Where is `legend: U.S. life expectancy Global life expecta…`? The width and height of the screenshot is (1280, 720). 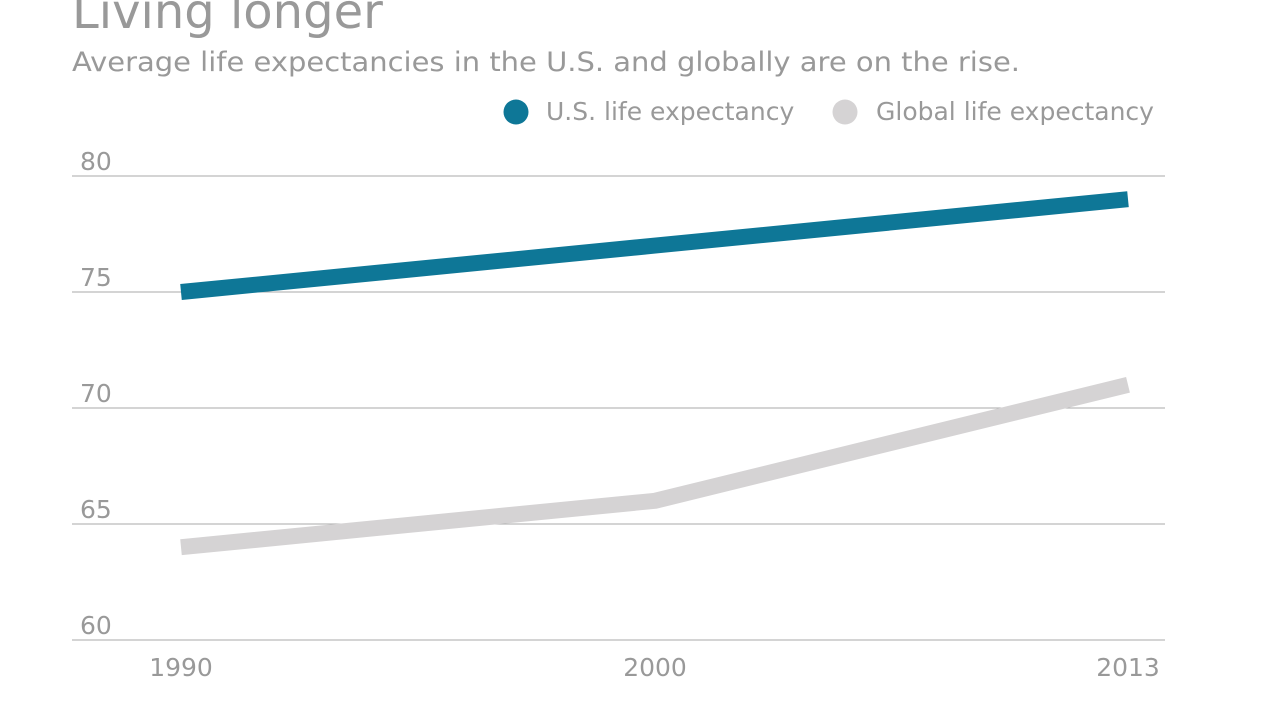 legend: U.S. life expectancy Global life expecta… is located at coordinates (828, 111).